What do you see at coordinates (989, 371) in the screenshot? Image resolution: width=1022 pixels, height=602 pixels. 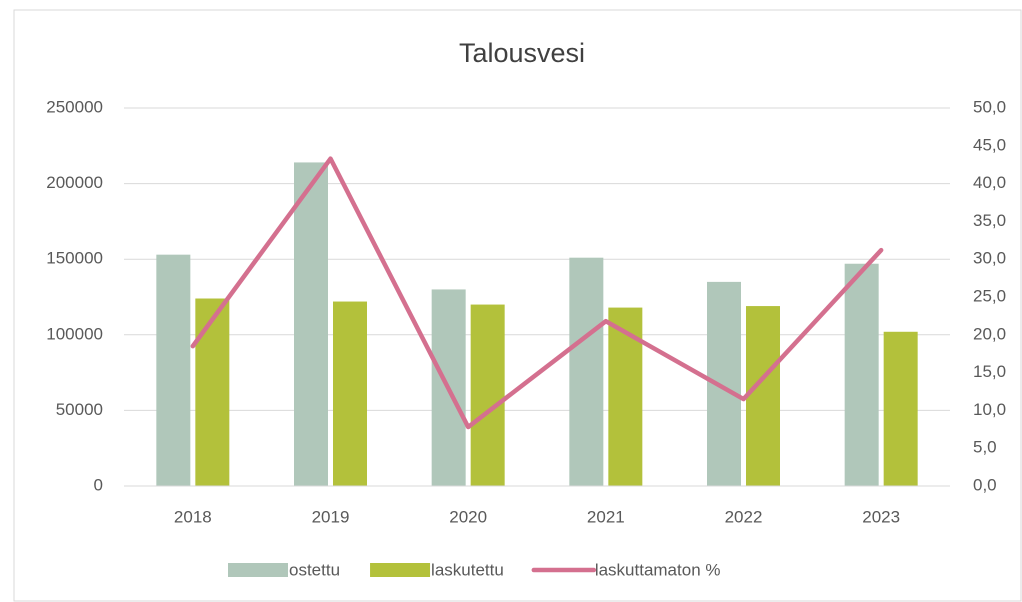 I see `y2-tick-label: 15,0` at bounding box center [989, 371].